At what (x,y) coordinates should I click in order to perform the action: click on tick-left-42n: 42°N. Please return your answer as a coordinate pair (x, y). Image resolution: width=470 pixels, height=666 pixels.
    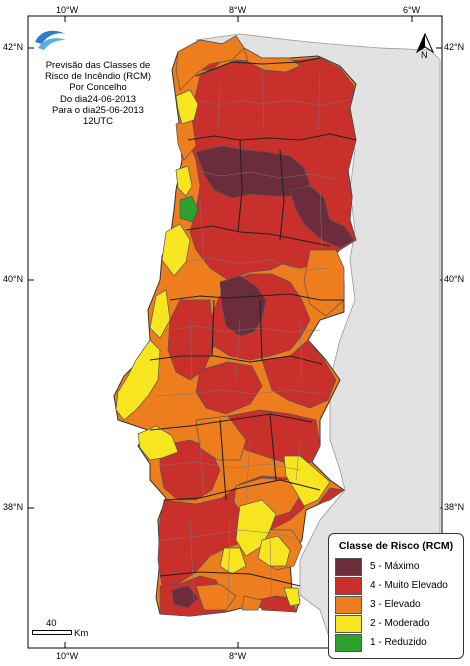
    Looking at the image, I should click on (13, 47).